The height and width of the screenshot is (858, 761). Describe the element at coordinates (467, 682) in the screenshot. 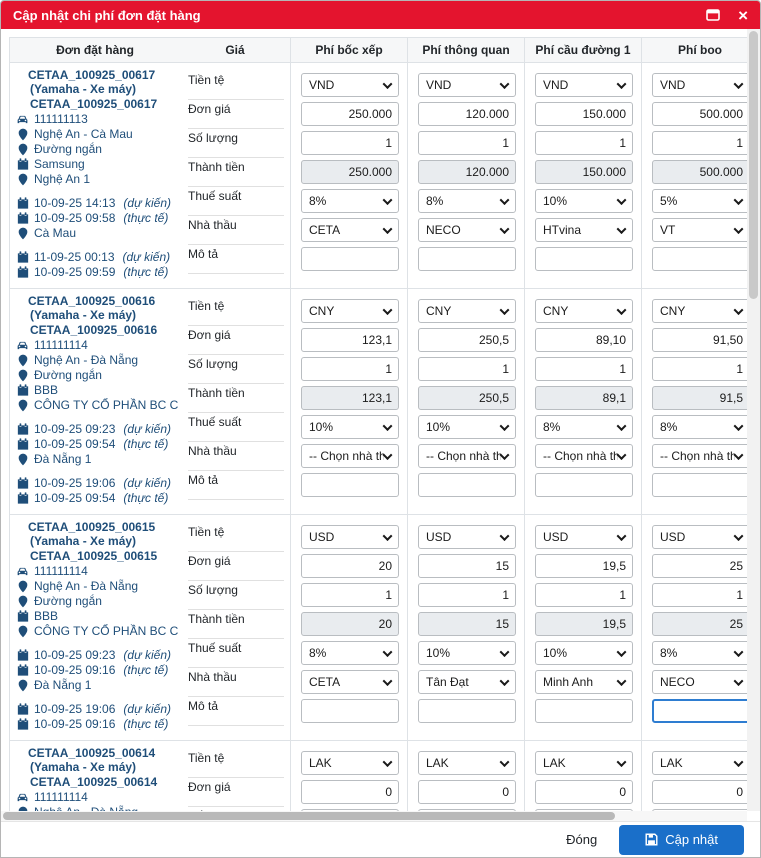

I see `contractor-select: Tân Đạt` at that location.